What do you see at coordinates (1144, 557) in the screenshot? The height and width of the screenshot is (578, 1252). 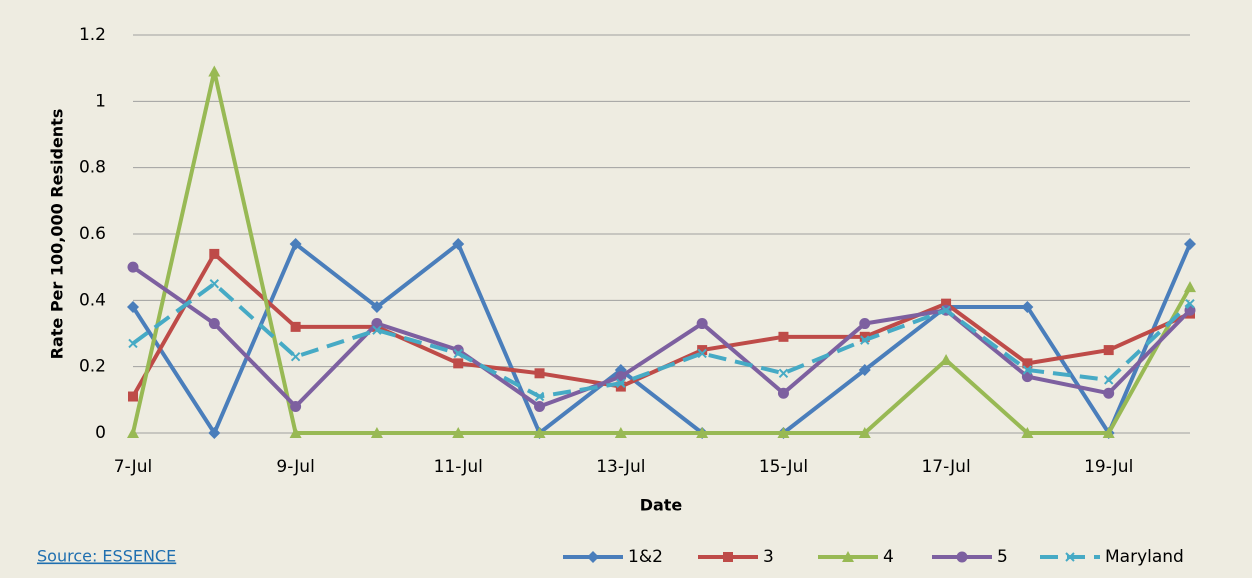 I see `legend-label: Maryland` at bounding box center [1144, 557].